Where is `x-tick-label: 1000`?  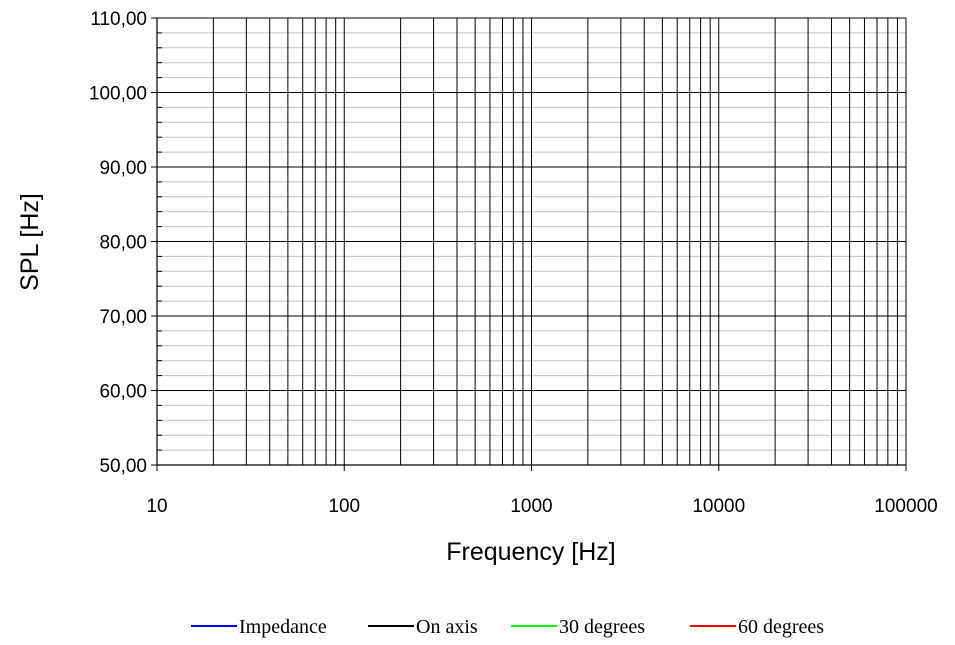 x-tick-label: 1000 is located at coordinates (531, 506).